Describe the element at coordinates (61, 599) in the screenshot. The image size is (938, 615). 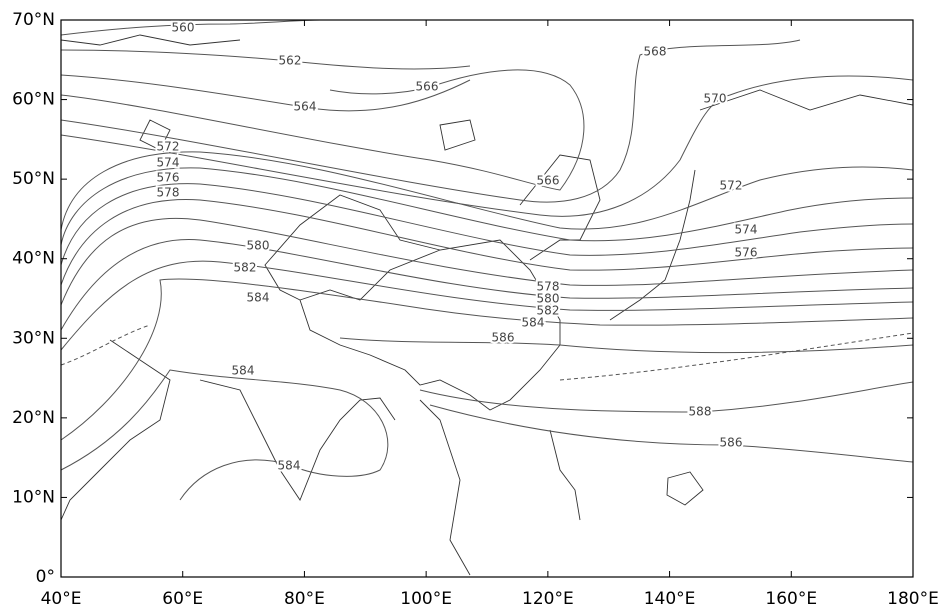
I see `lon-label: 40°E` at that location.